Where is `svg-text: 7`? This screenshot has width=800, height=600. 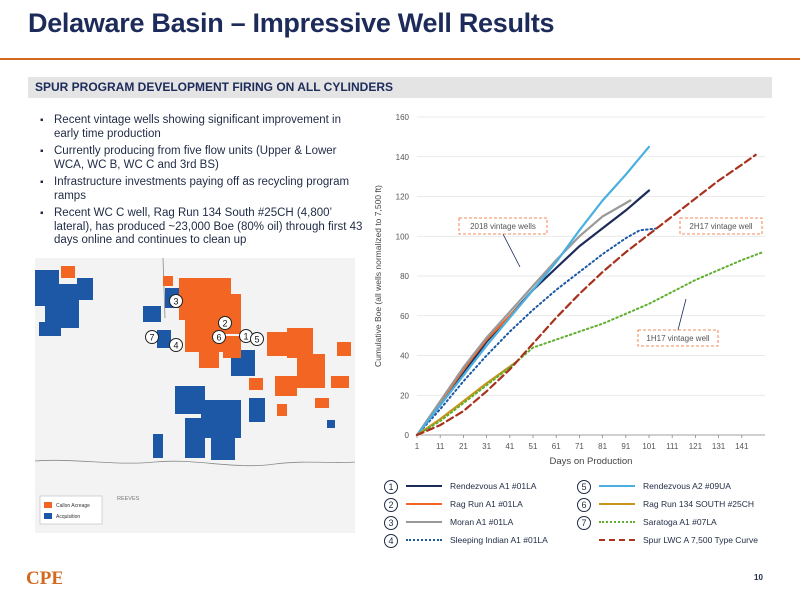
svg-text: 7 is located at coordinates (151, 338).